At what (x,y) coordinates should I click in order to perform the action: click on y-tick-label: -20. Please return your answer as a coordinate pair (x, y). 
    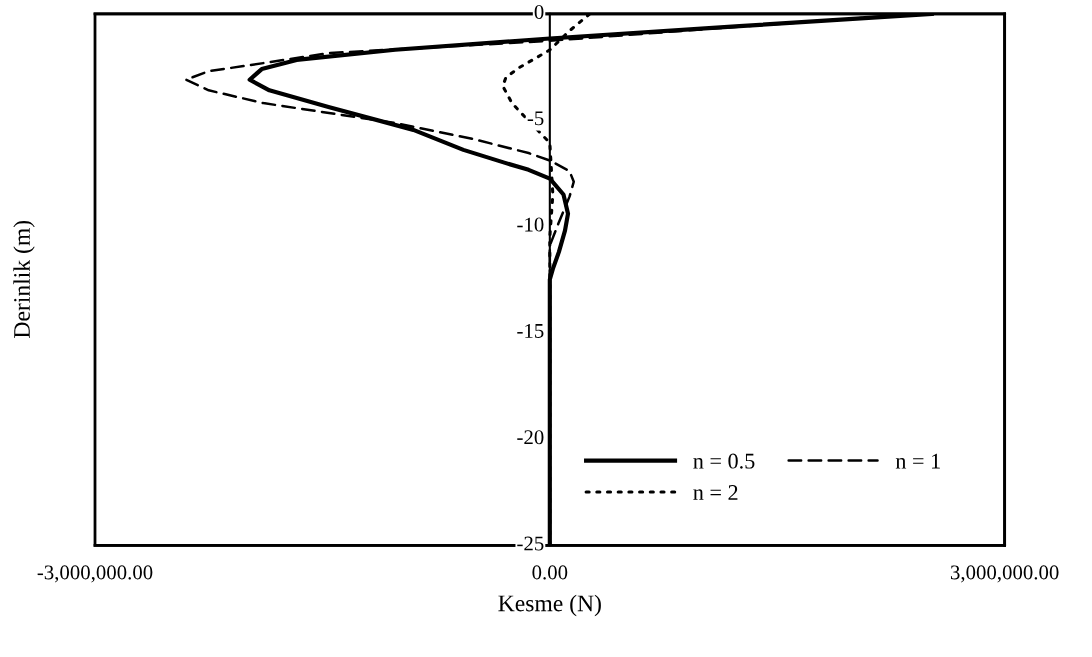
    Looking at the image, I should click on (530, 437).